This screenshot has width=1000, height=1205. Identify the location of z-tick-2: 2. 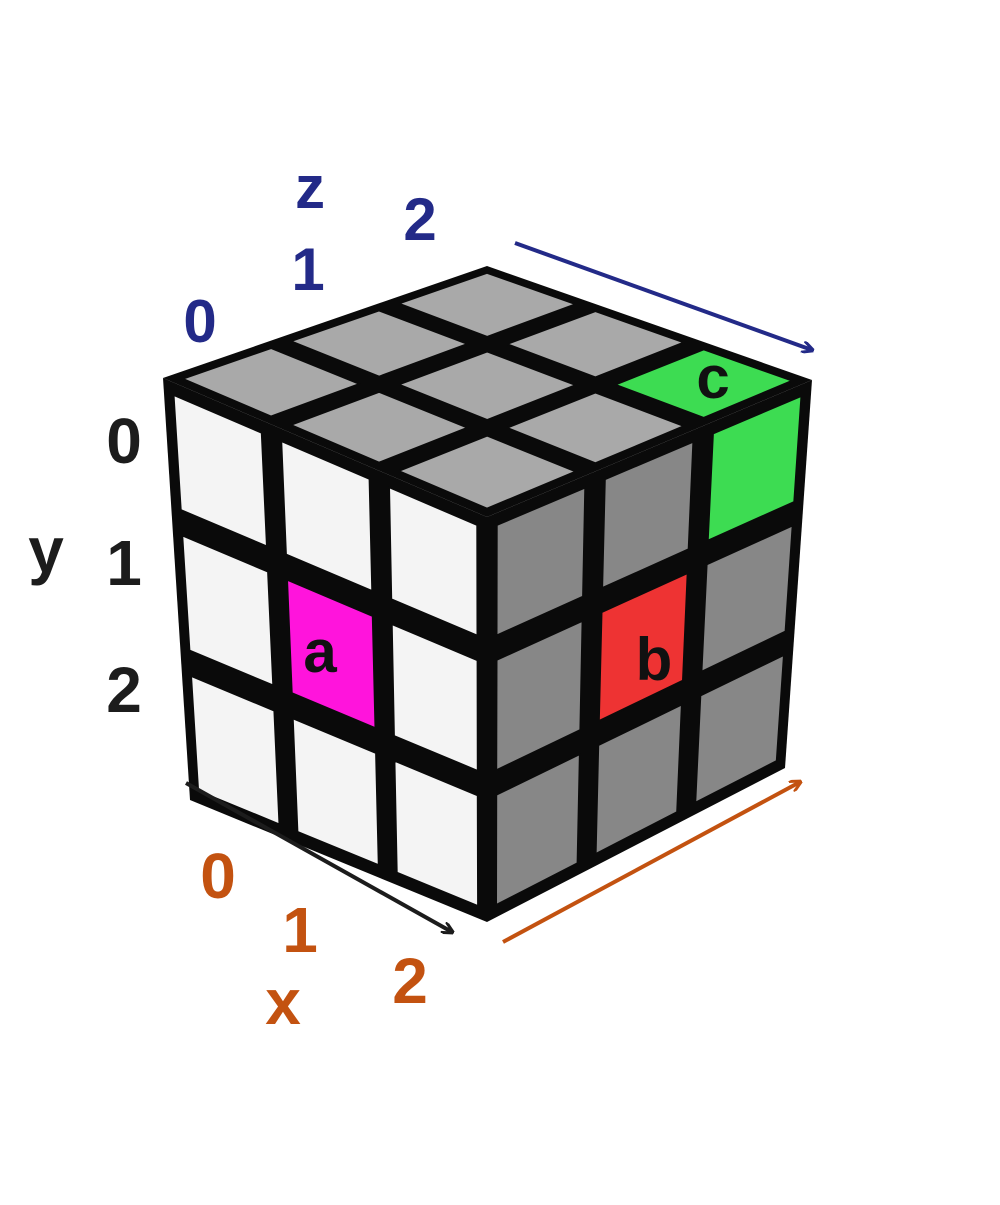
(419, 219).